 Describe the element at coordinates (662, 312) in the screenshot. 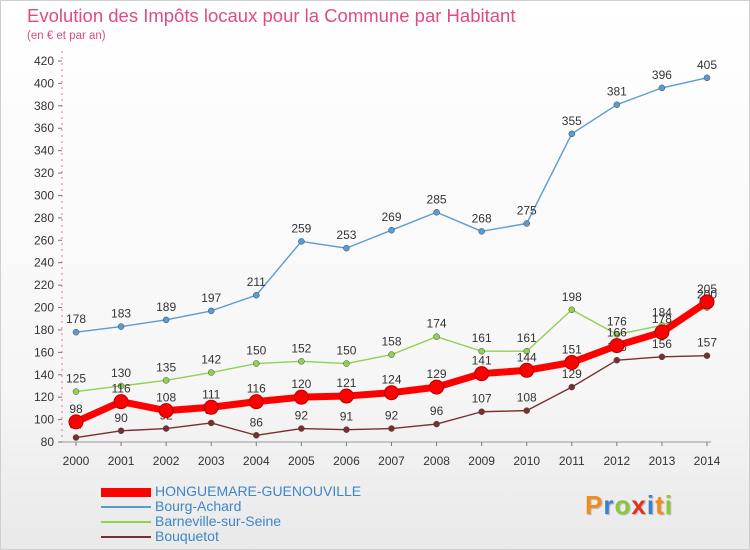

I see `data-label: 184` at that location.